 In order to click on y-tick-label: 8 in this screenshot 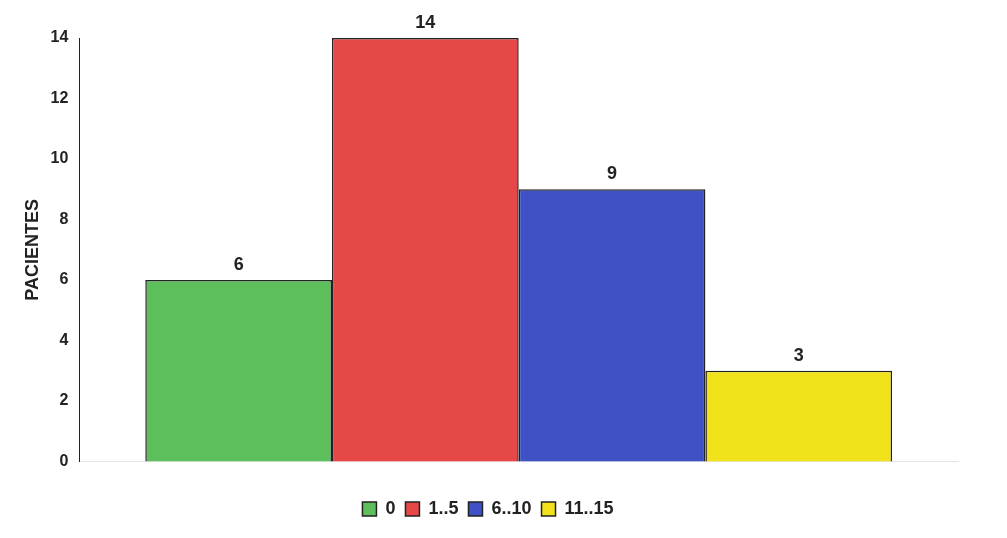, I will do `click(64, 218)`.